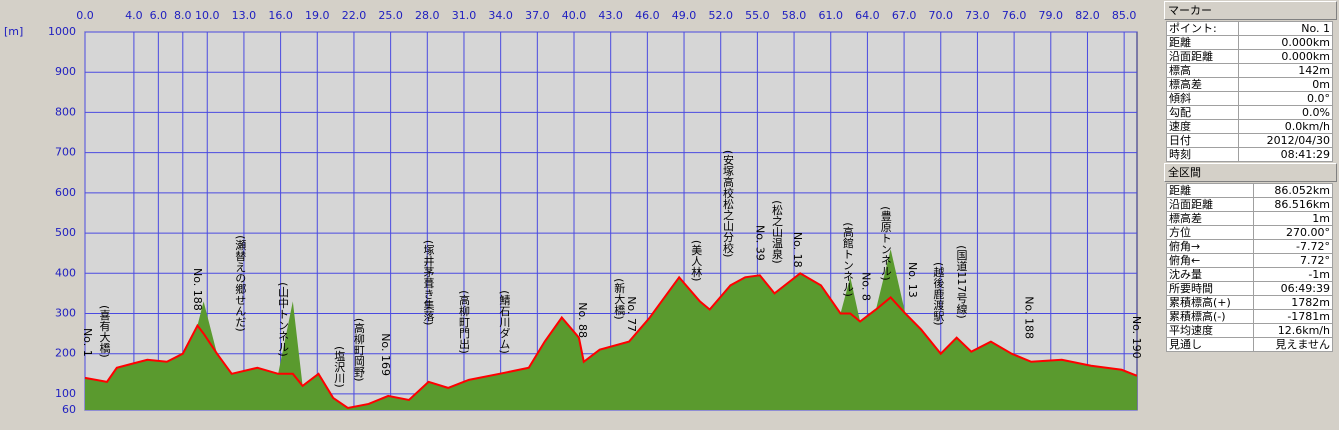 The height and width of the screenshot is (430, 1339). What do you see at coordinates (1210, 274) in the screenshot?
I see `info-key: 沈み量` at bounding box center [1210, 274].